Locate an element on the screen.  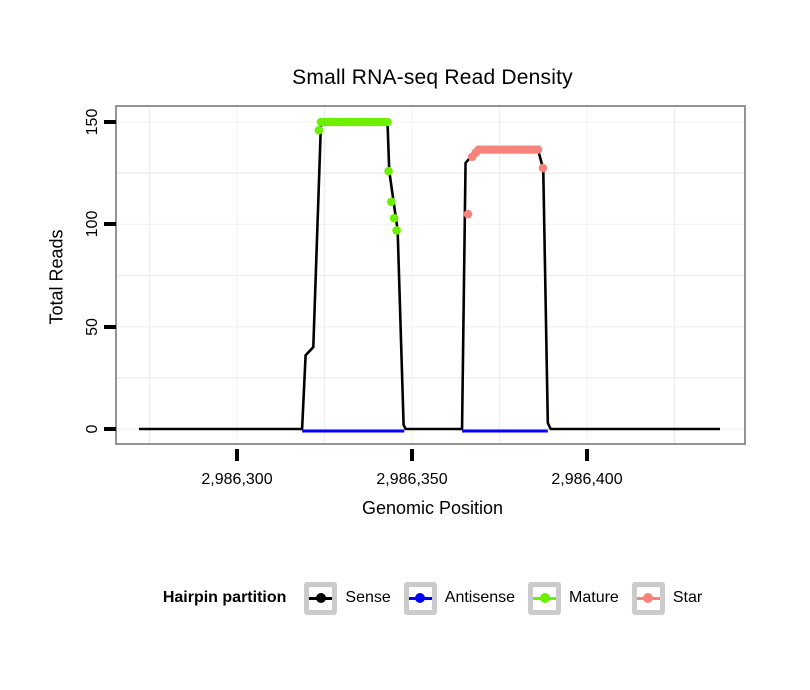
y-axis-tick-label: 50 is located at coordinates (92, 326).